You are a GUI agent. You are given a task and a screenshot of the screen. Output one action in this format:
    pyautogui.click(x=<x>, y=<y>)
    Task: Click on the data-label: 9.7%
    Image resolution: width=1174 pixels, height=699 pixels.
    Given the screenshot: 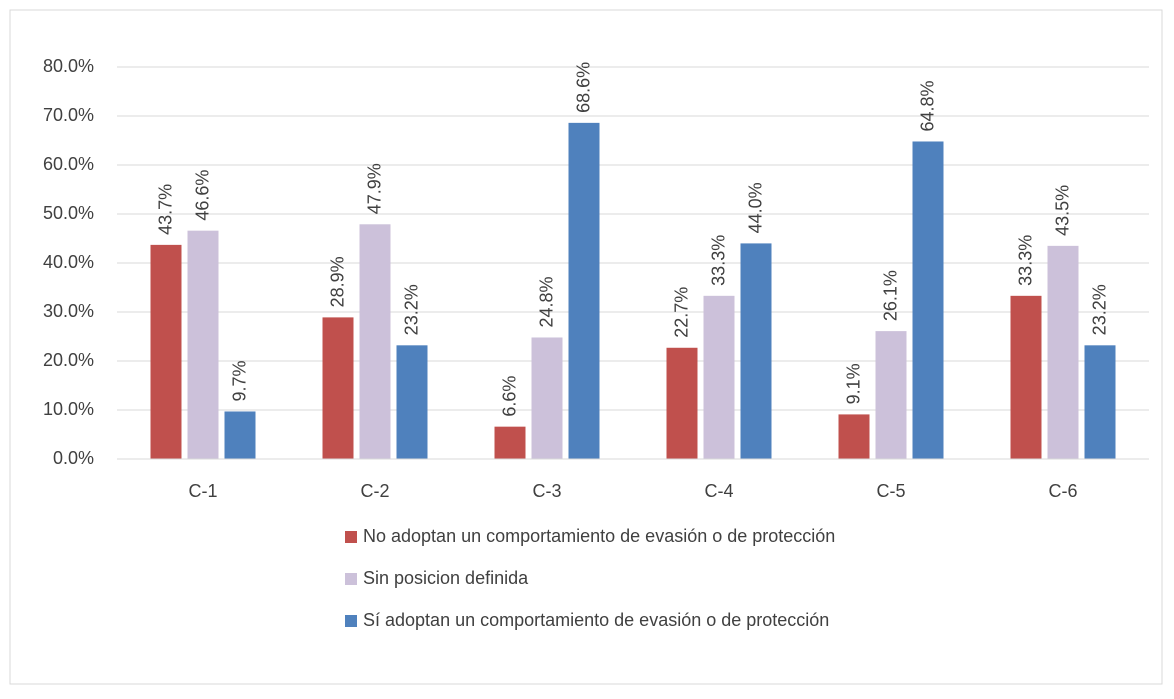 What is the action you would take?
    pyautogui.click(x=240, y=380)
    